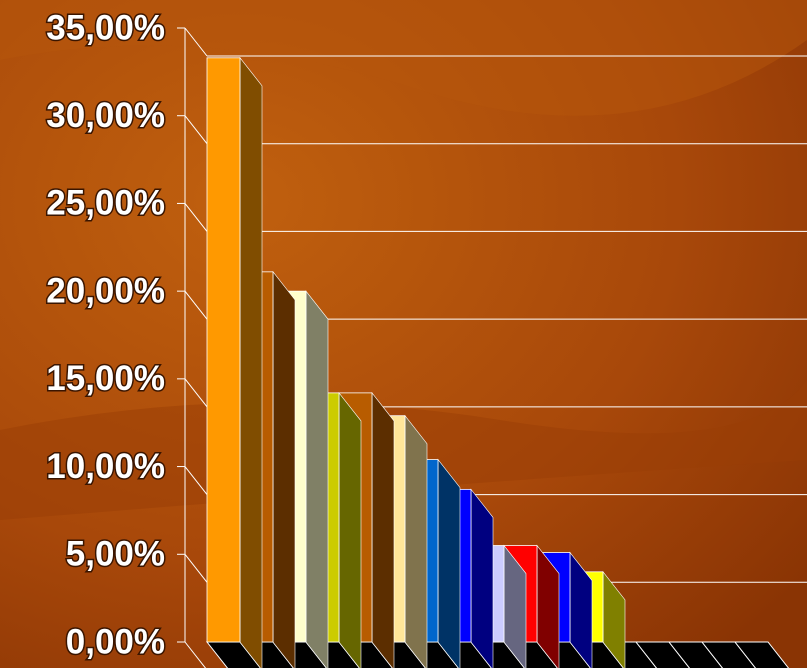 The width and height of the screenshot is (807, 668). I want to click on y-tick-label: 0,00%, so click(115, 641).